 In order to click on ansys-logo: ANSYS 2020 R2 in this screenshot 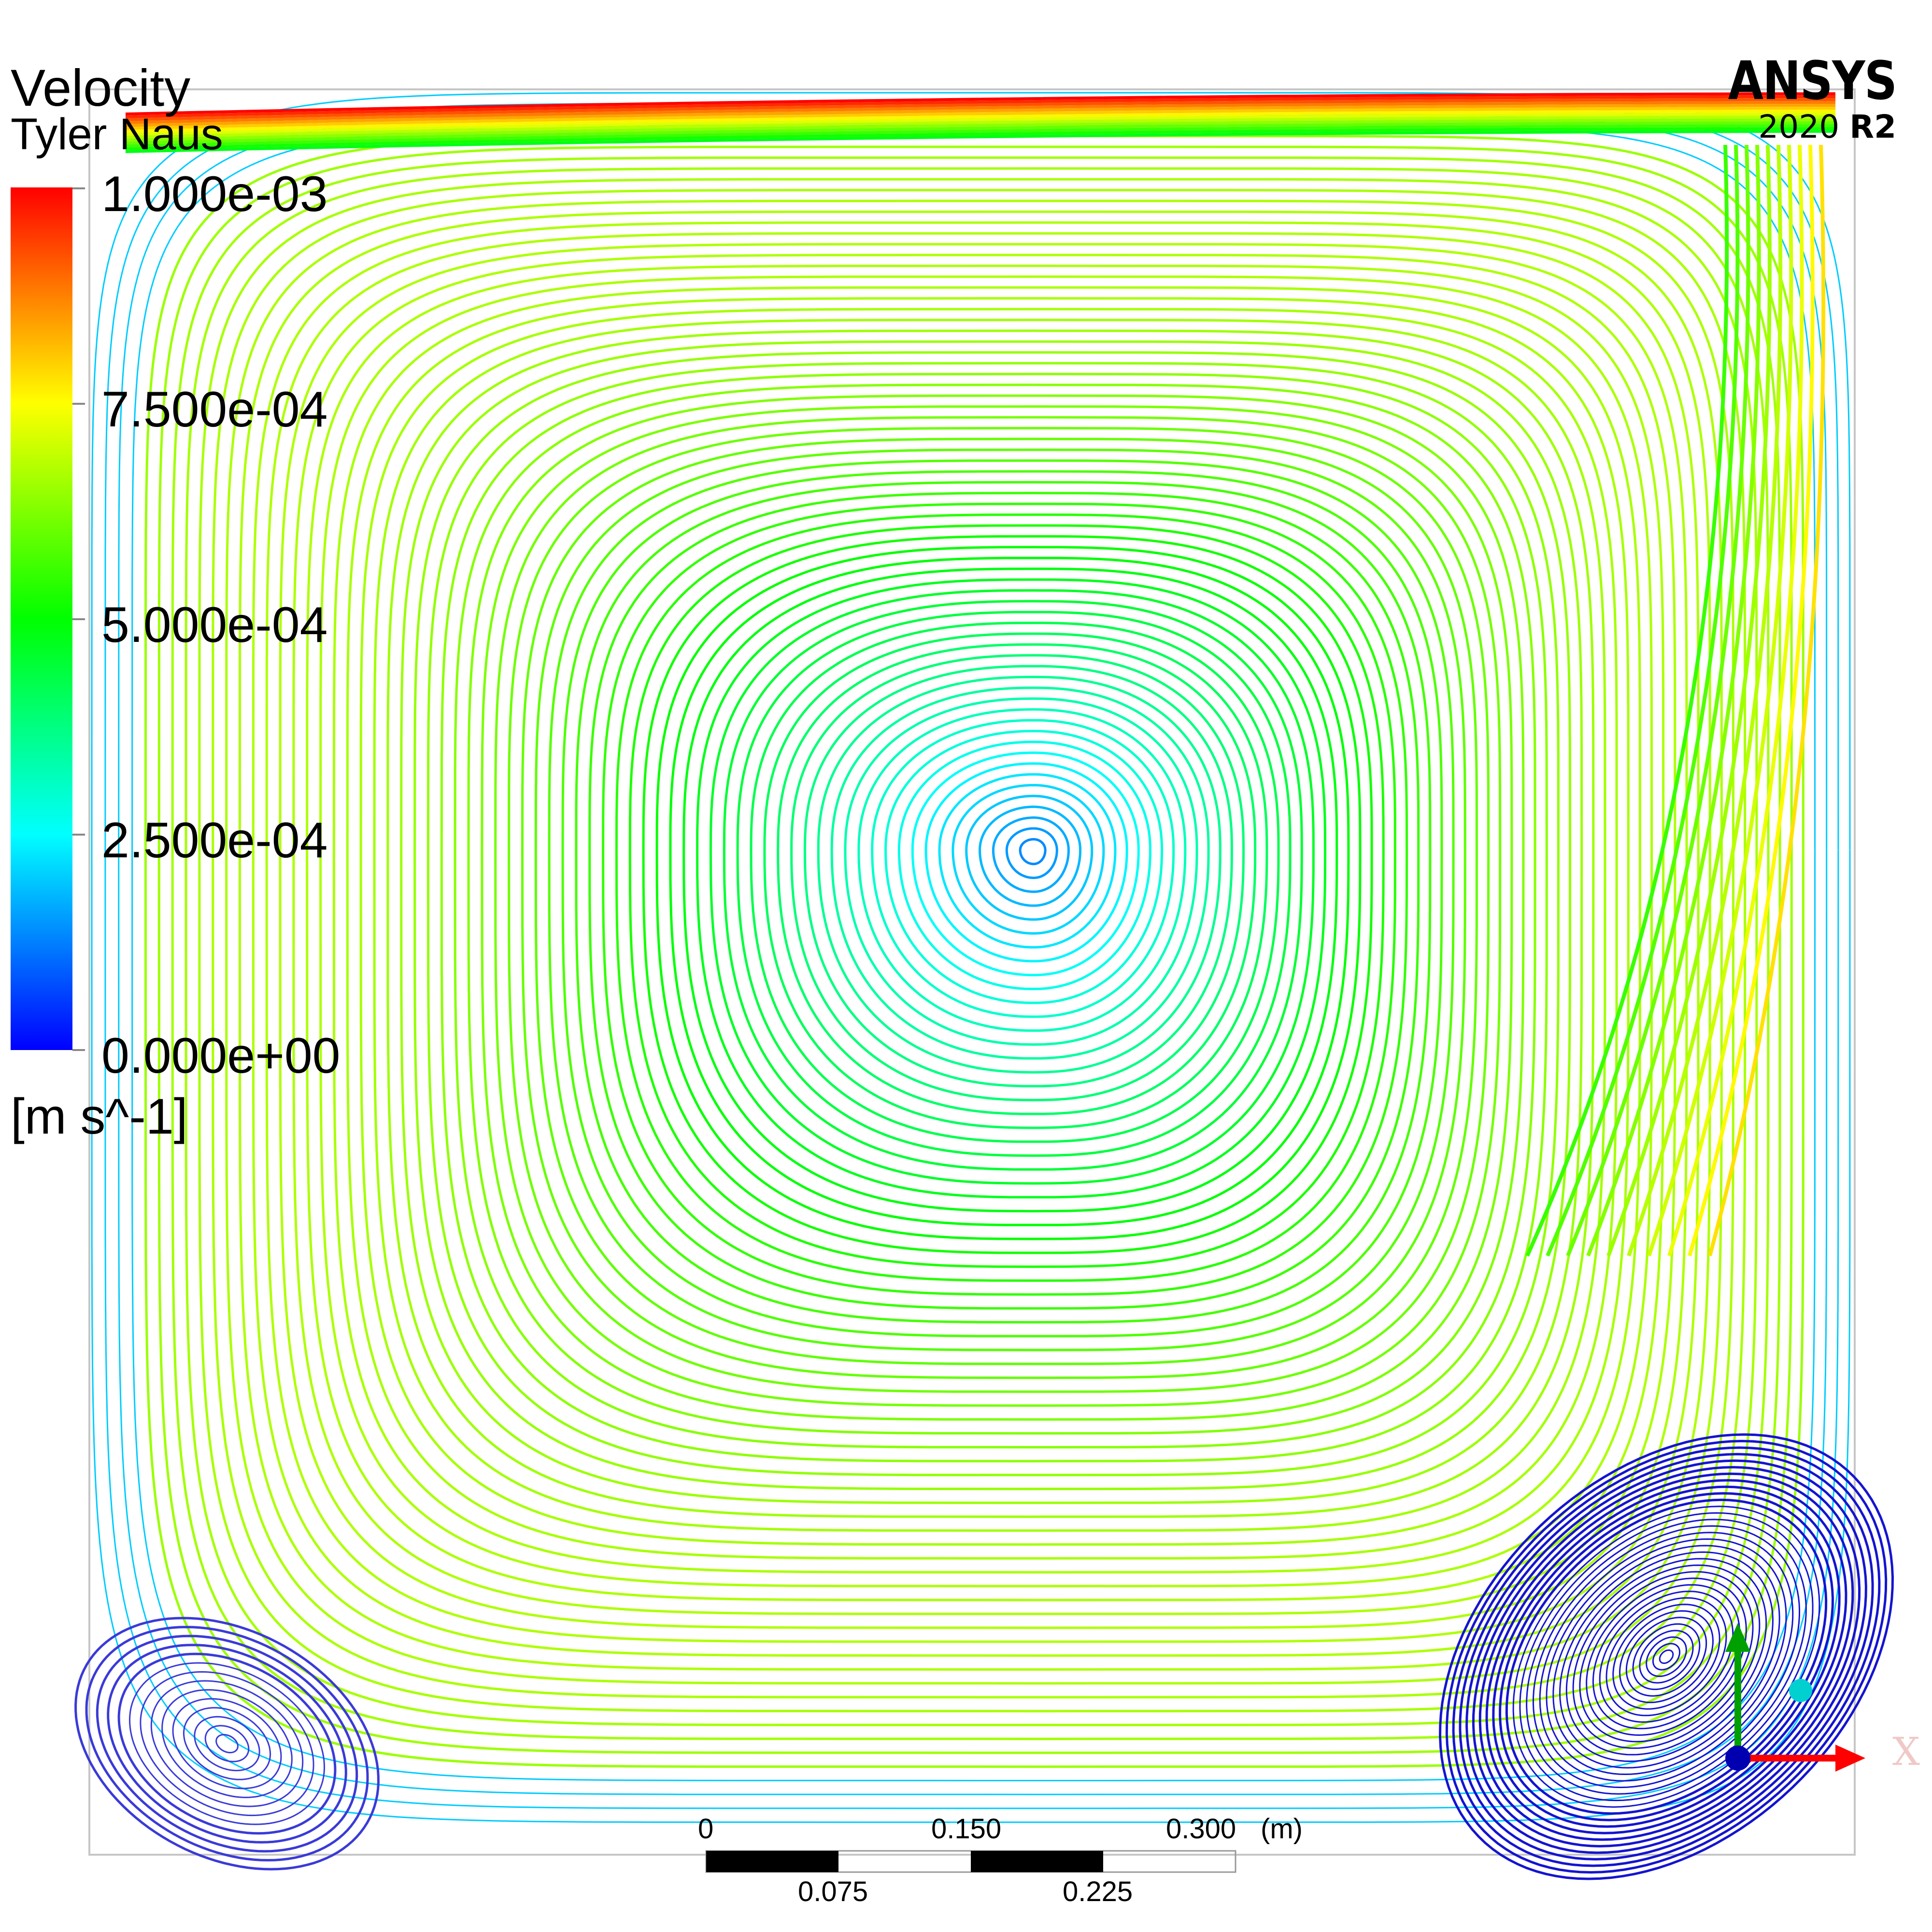, I will do `click(1799, 97)`.